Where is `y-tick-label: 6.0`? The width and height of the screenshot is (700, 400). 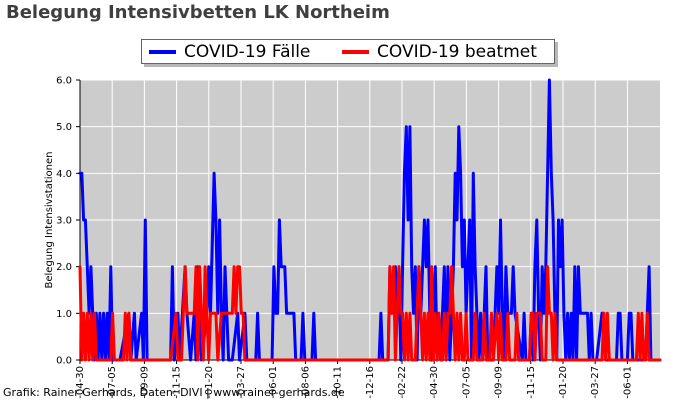 y-tick-label: 6.0 is located at coordinates (64, 81).